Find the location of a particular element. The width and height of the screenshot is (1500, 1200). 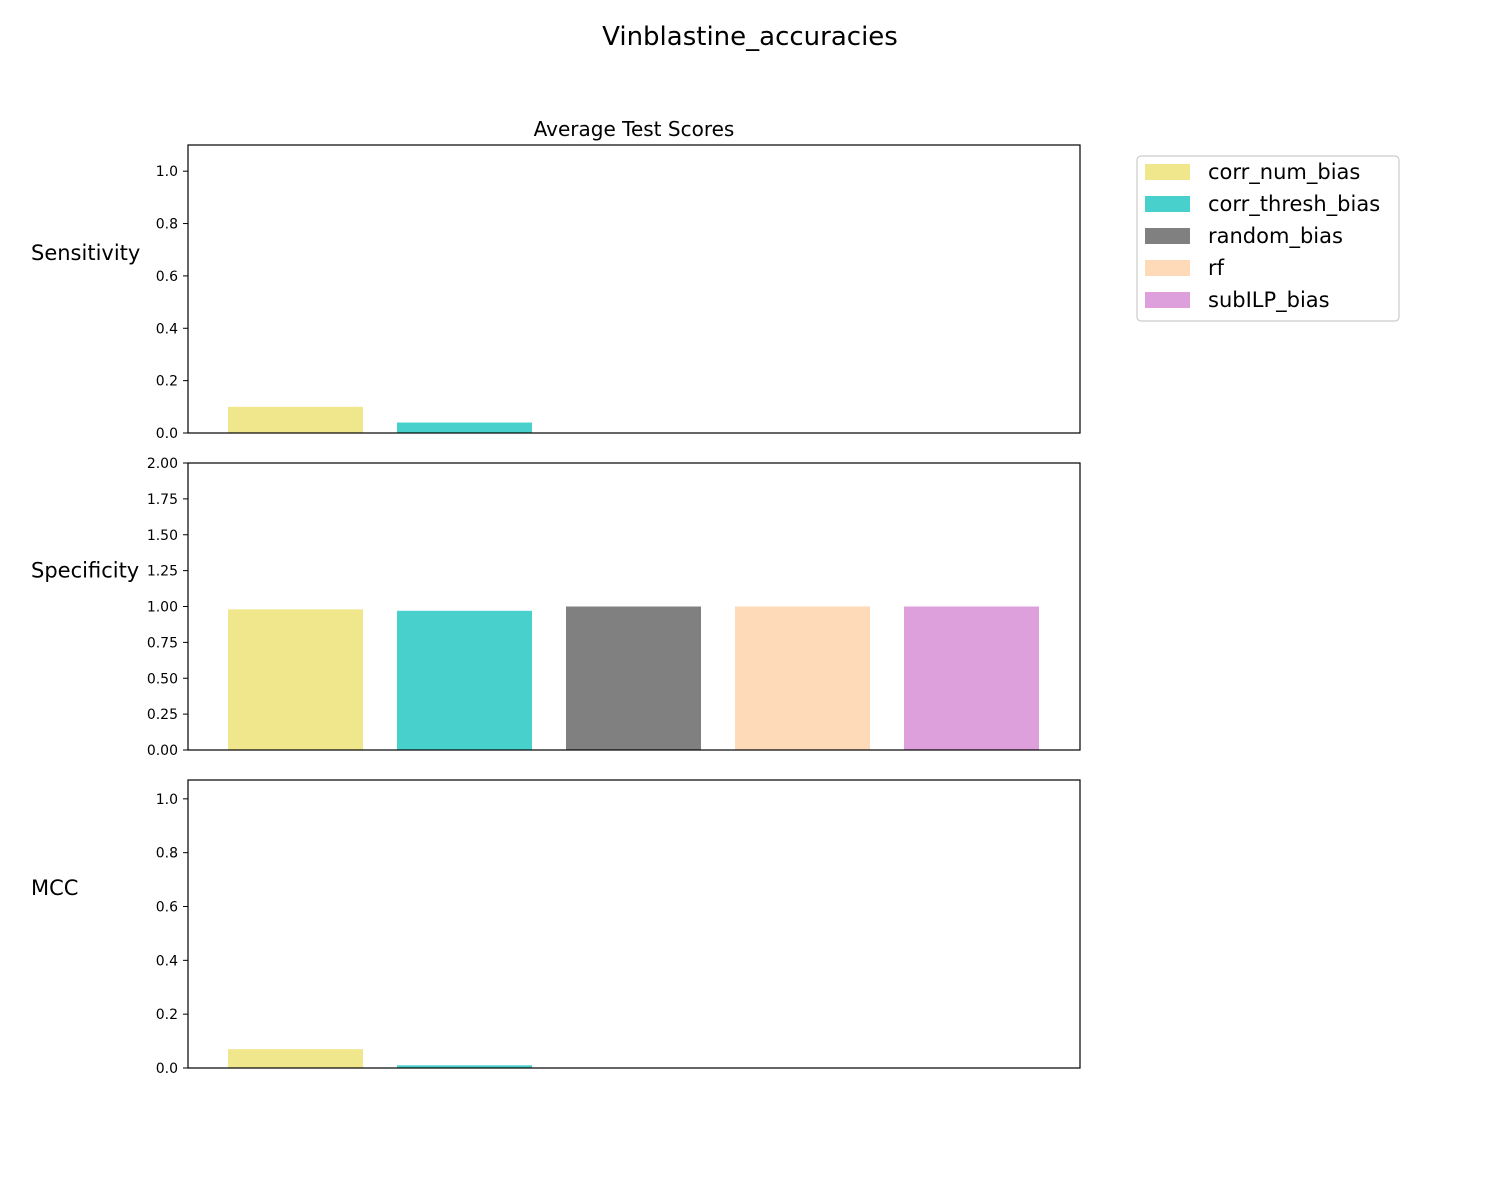

bar-subILP_bias is located at coordinates (971, 678).